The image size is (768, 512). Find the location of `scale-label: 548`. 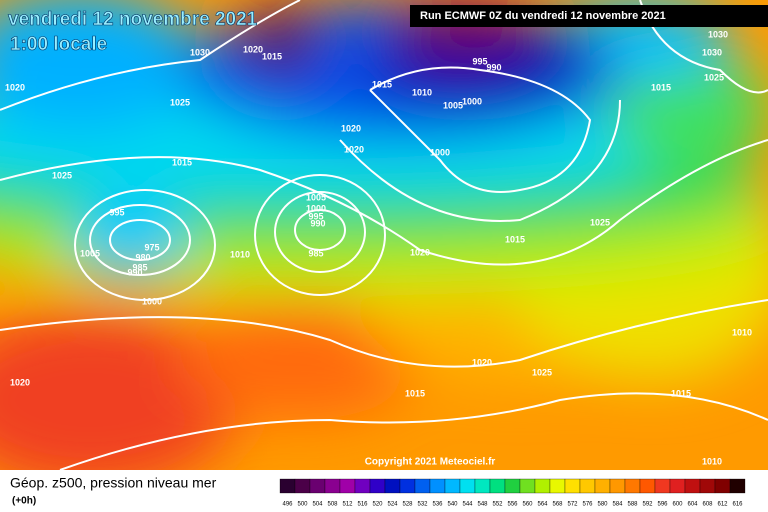

scale-label: 548 is located at coordinates (482, 505).